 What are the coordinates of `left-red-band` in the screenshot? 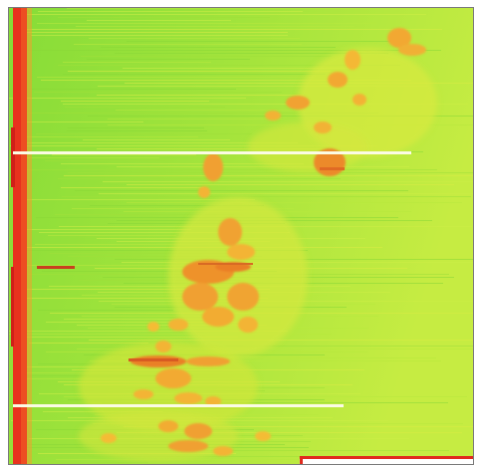 It's located at (21, 236).